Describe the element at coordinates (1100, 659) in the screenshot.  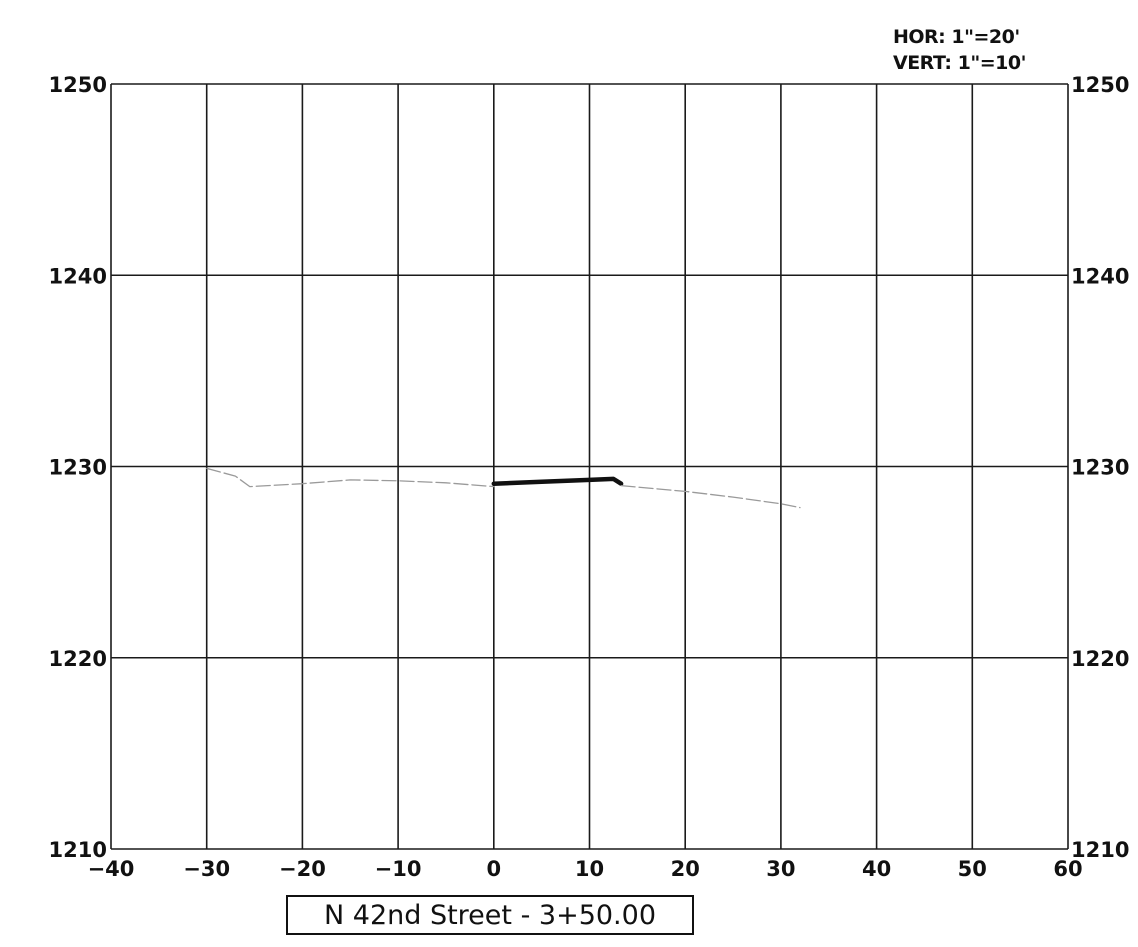
I see `y-tick-label-right: 1220` at that location.